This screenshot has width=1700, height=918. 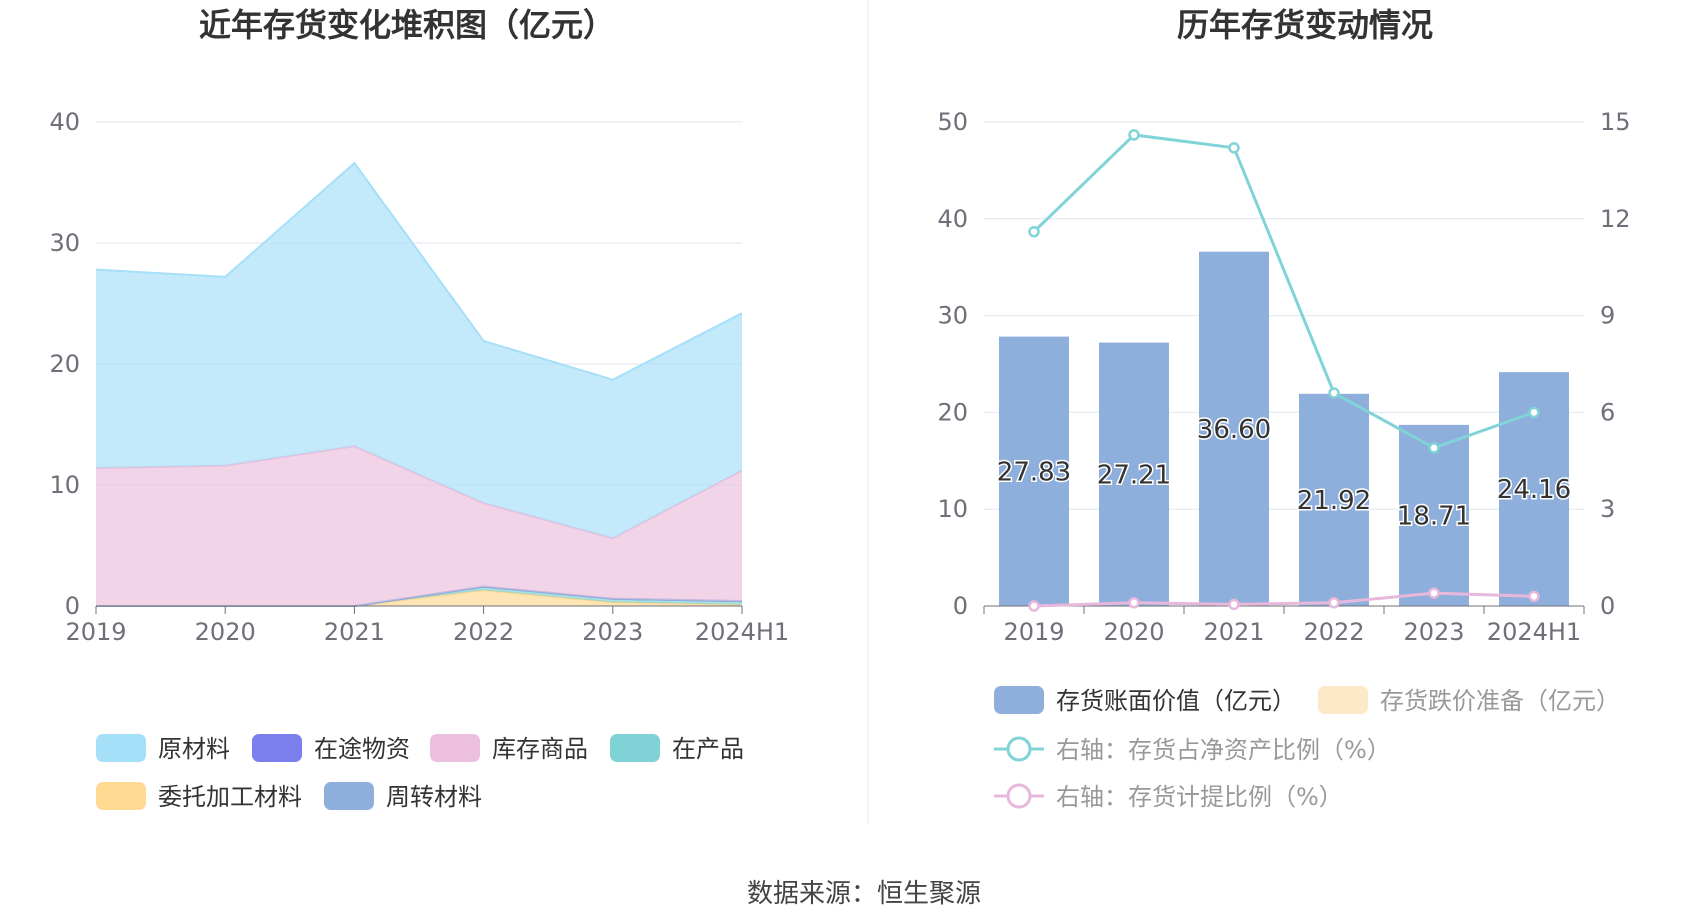 I want to click on bar-value-label: 21.92, so click(x=1334, y=501).